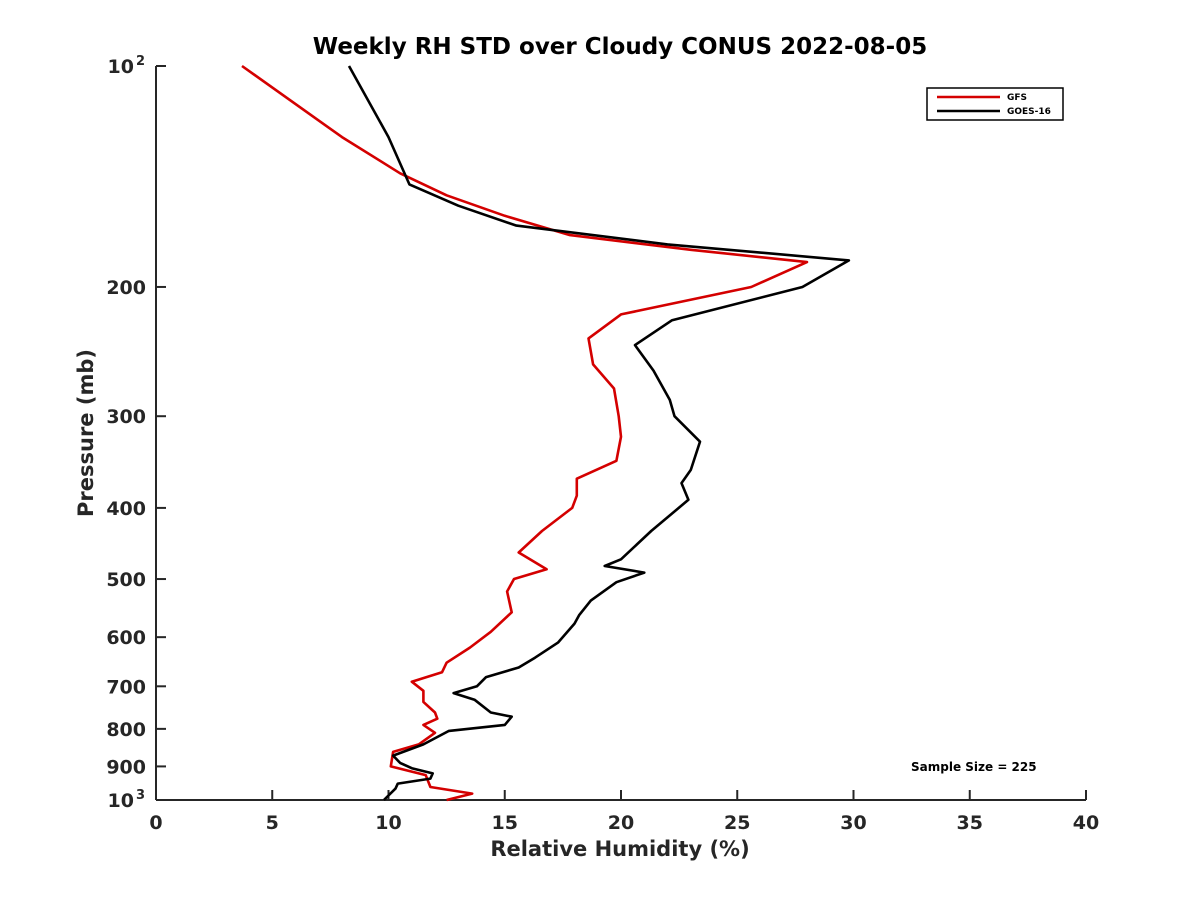  I want to click on x-tick-label: 25, so click(737, 823).